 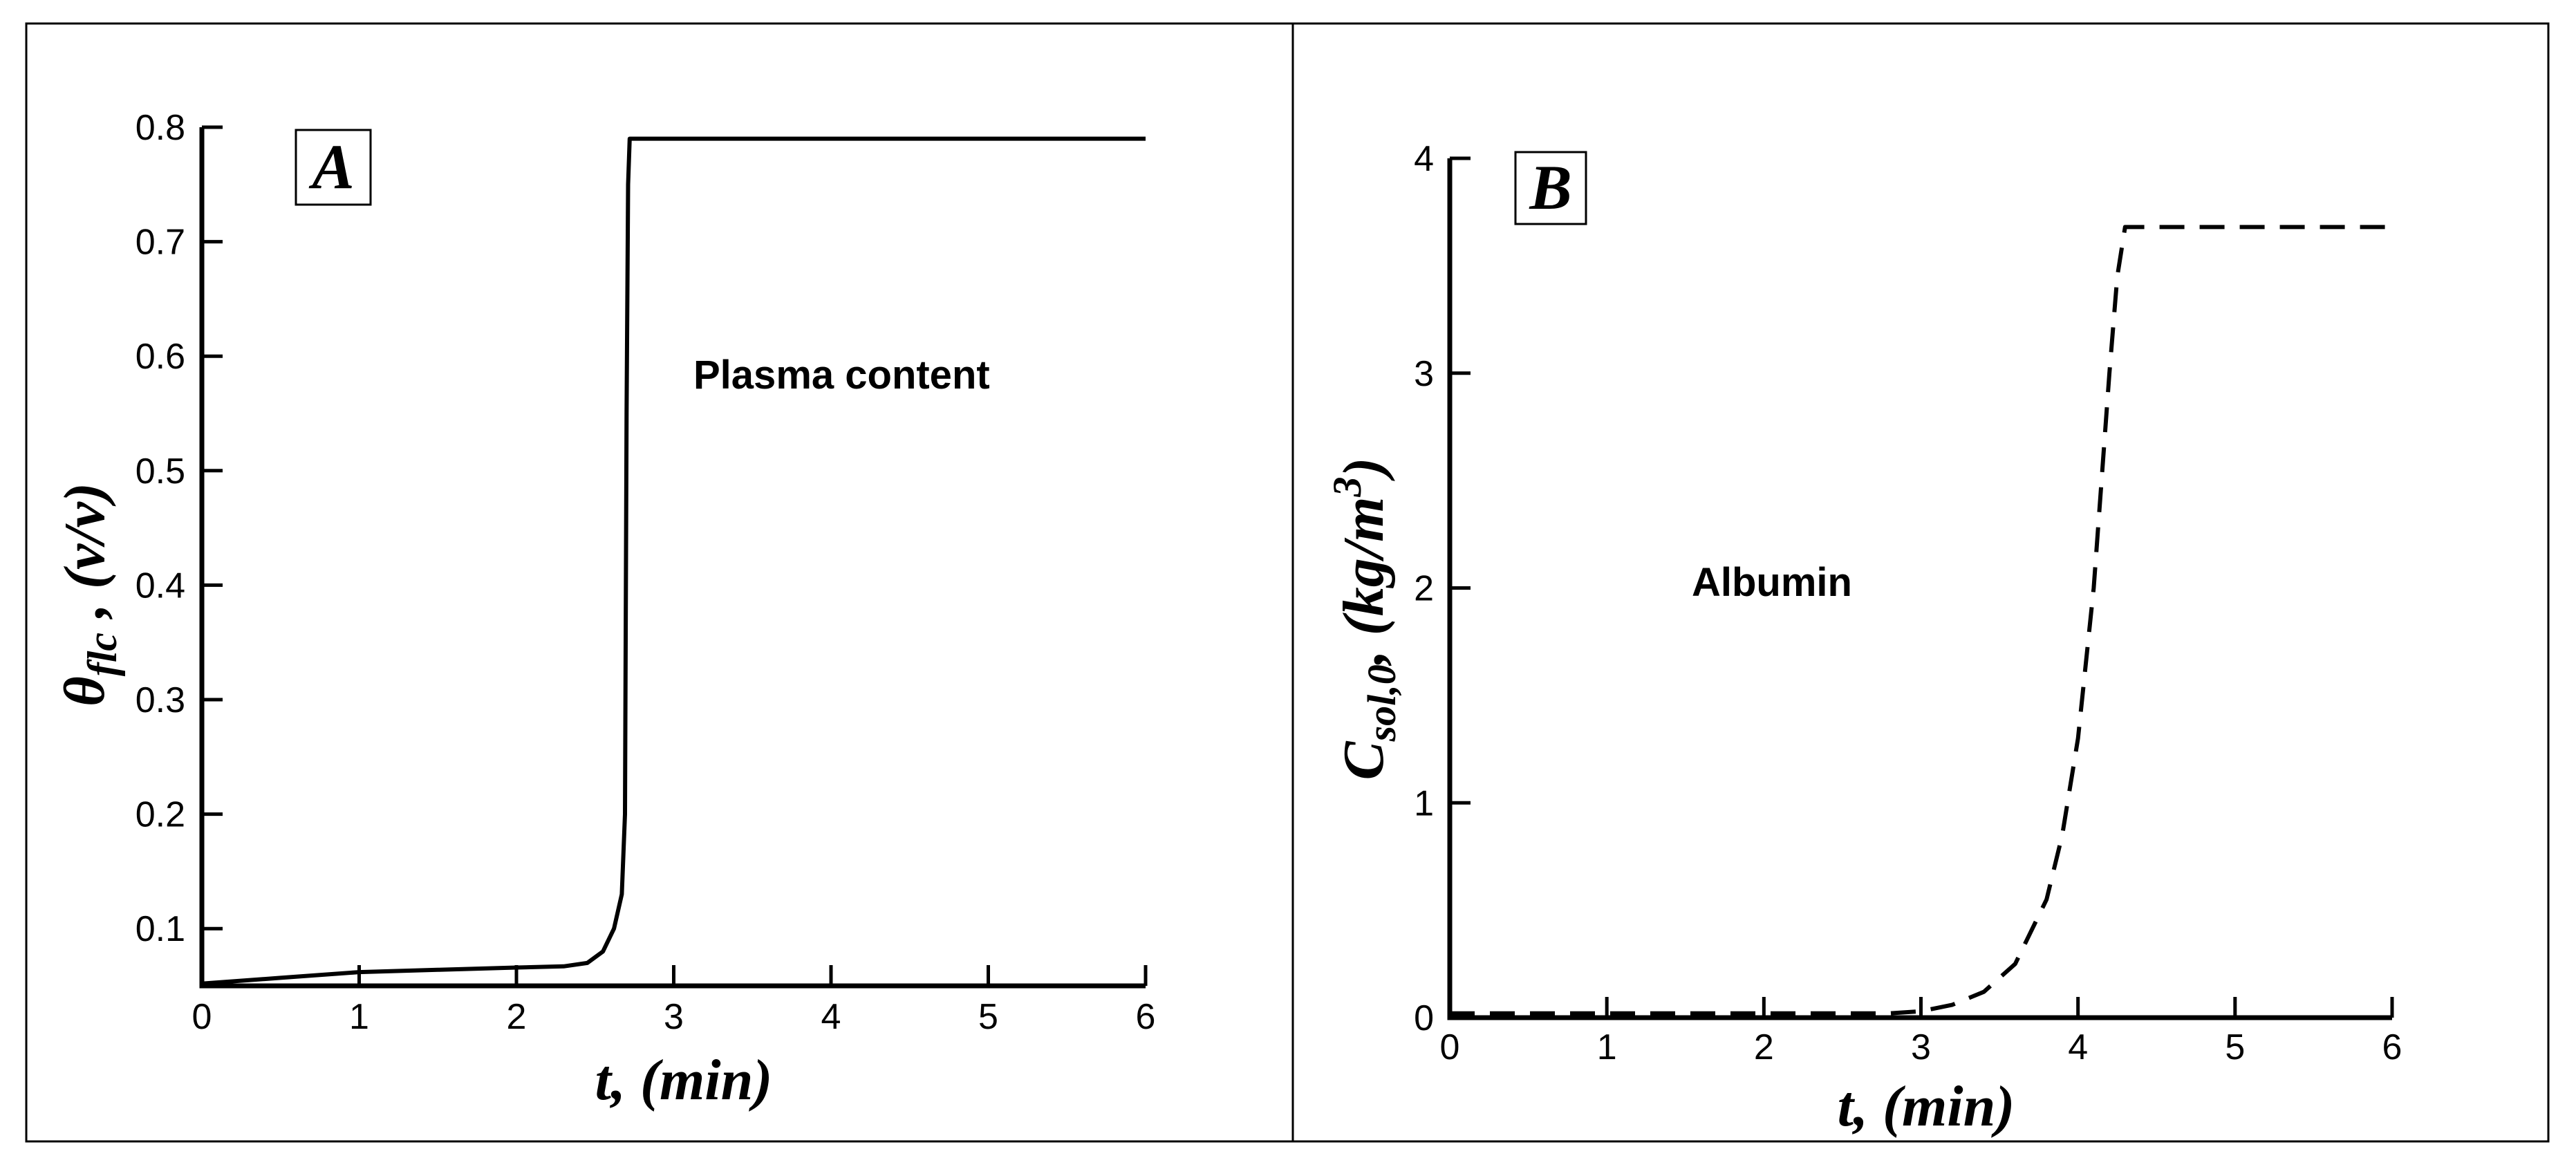 I want to click on panel-b-y-axis-title: Csol,0, (kg/m3), so click(x=1364, y=619).